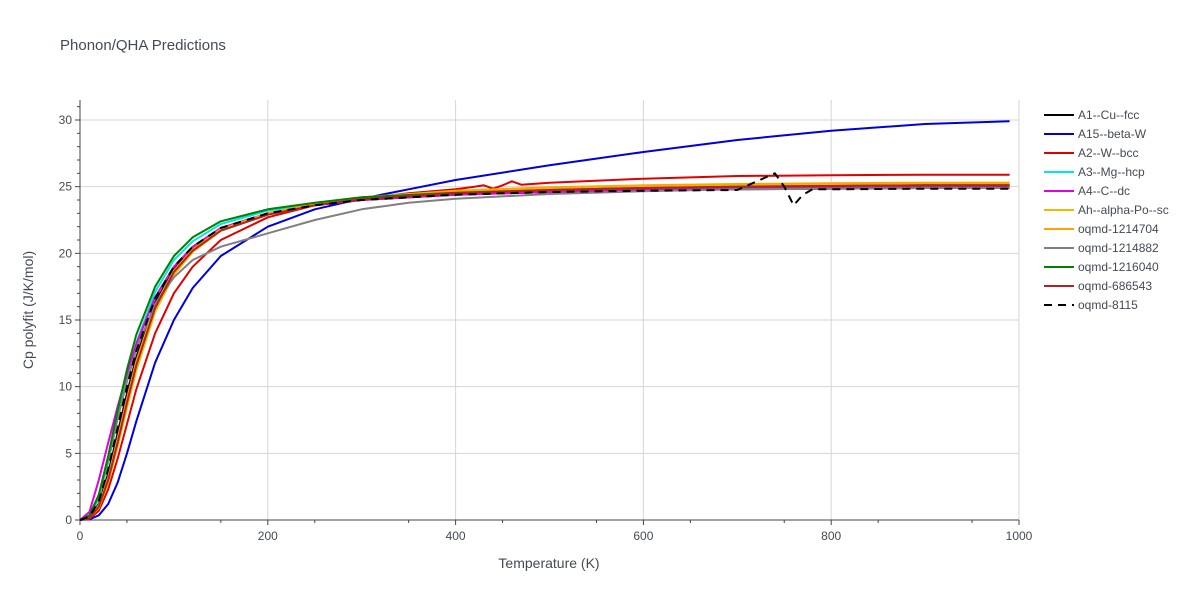 This screenshot has width=1200, height=600. Describe the element at coordinates (66, 120) in the screenshot. I see `y-tick-label: 30` at that location.